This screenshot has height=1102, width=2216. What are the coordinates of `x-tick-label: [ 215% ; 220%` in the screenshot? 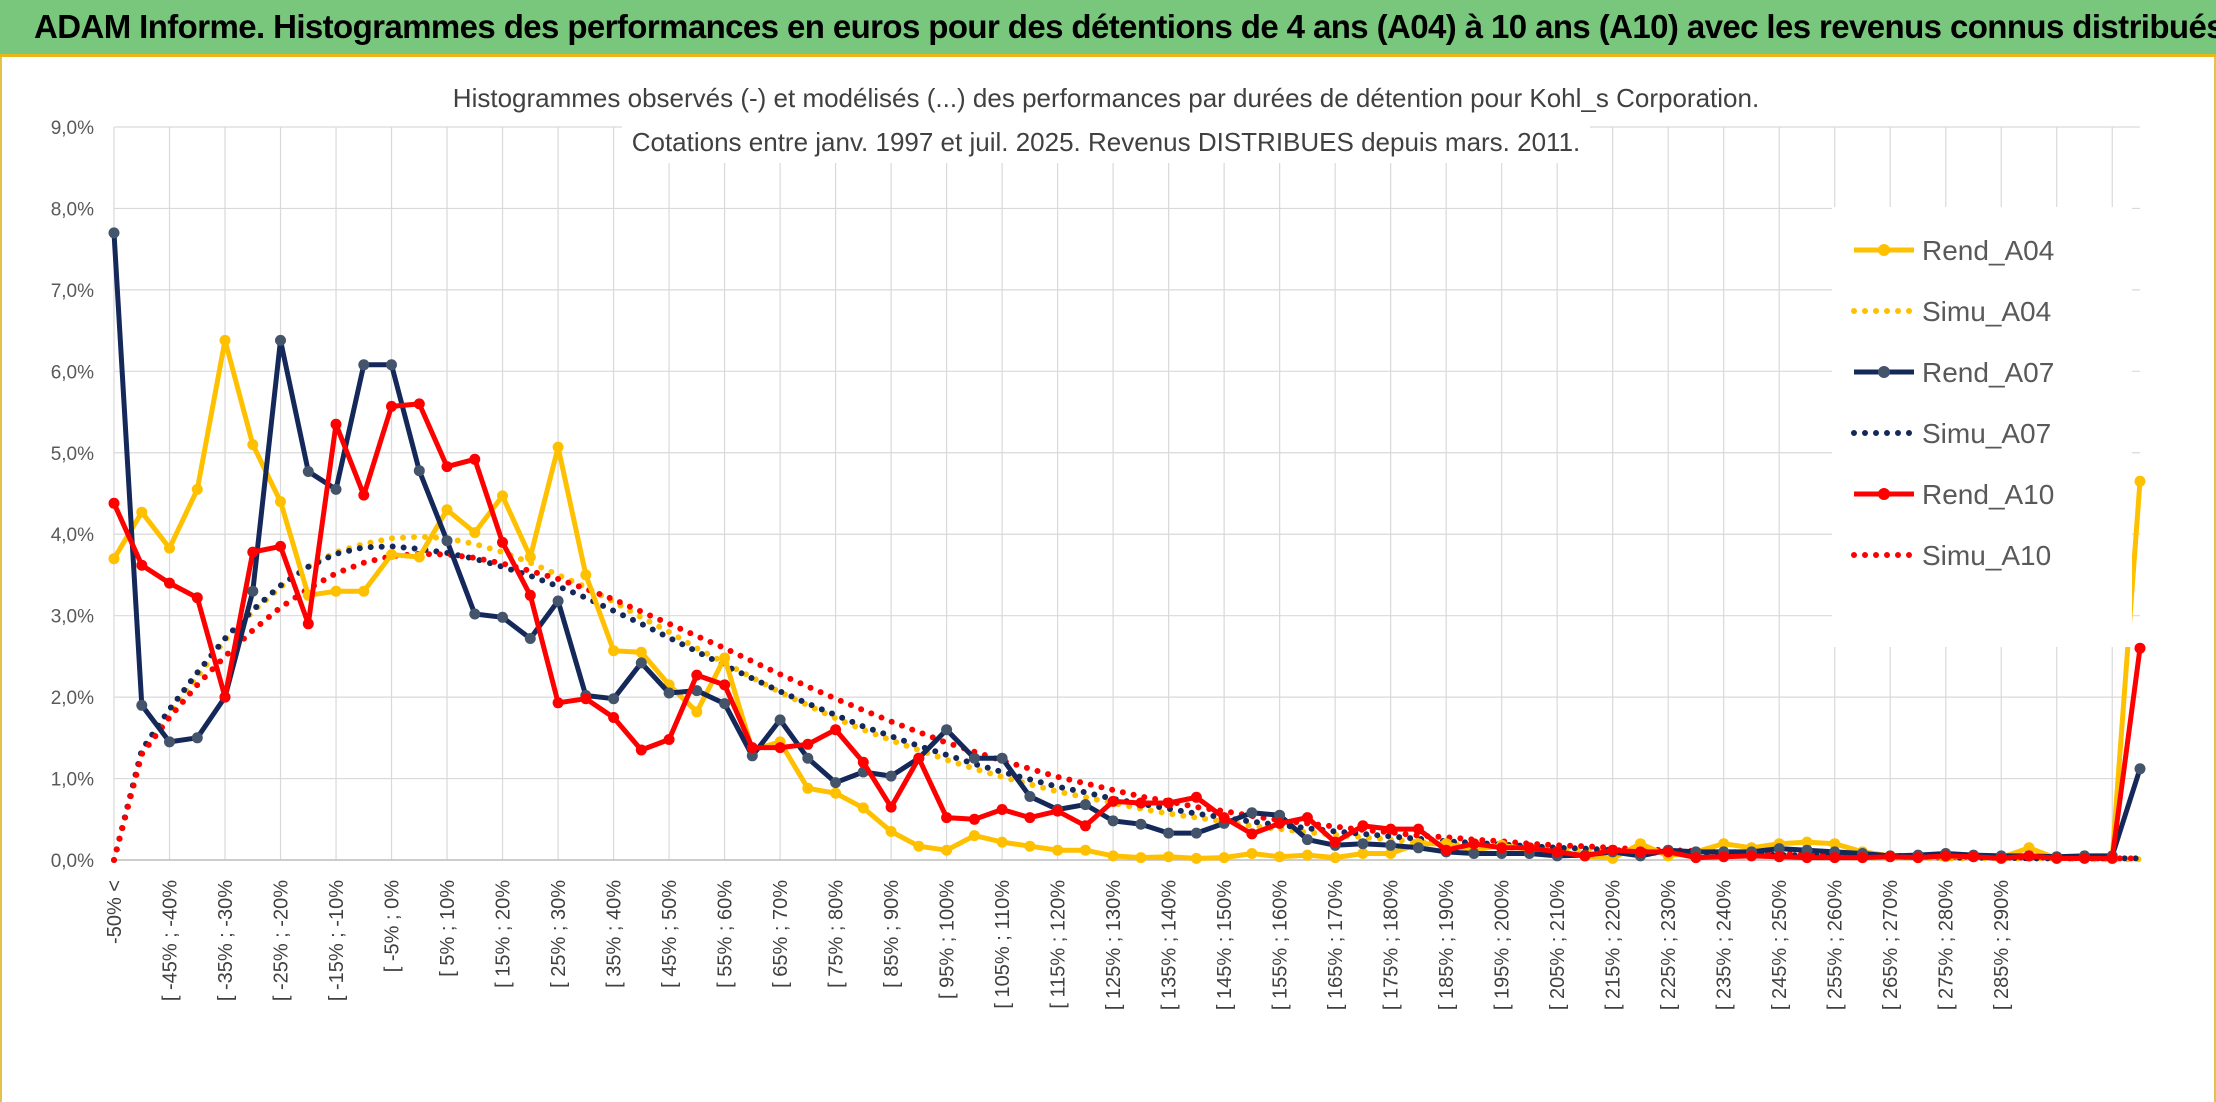 It's located at (1614, 945).